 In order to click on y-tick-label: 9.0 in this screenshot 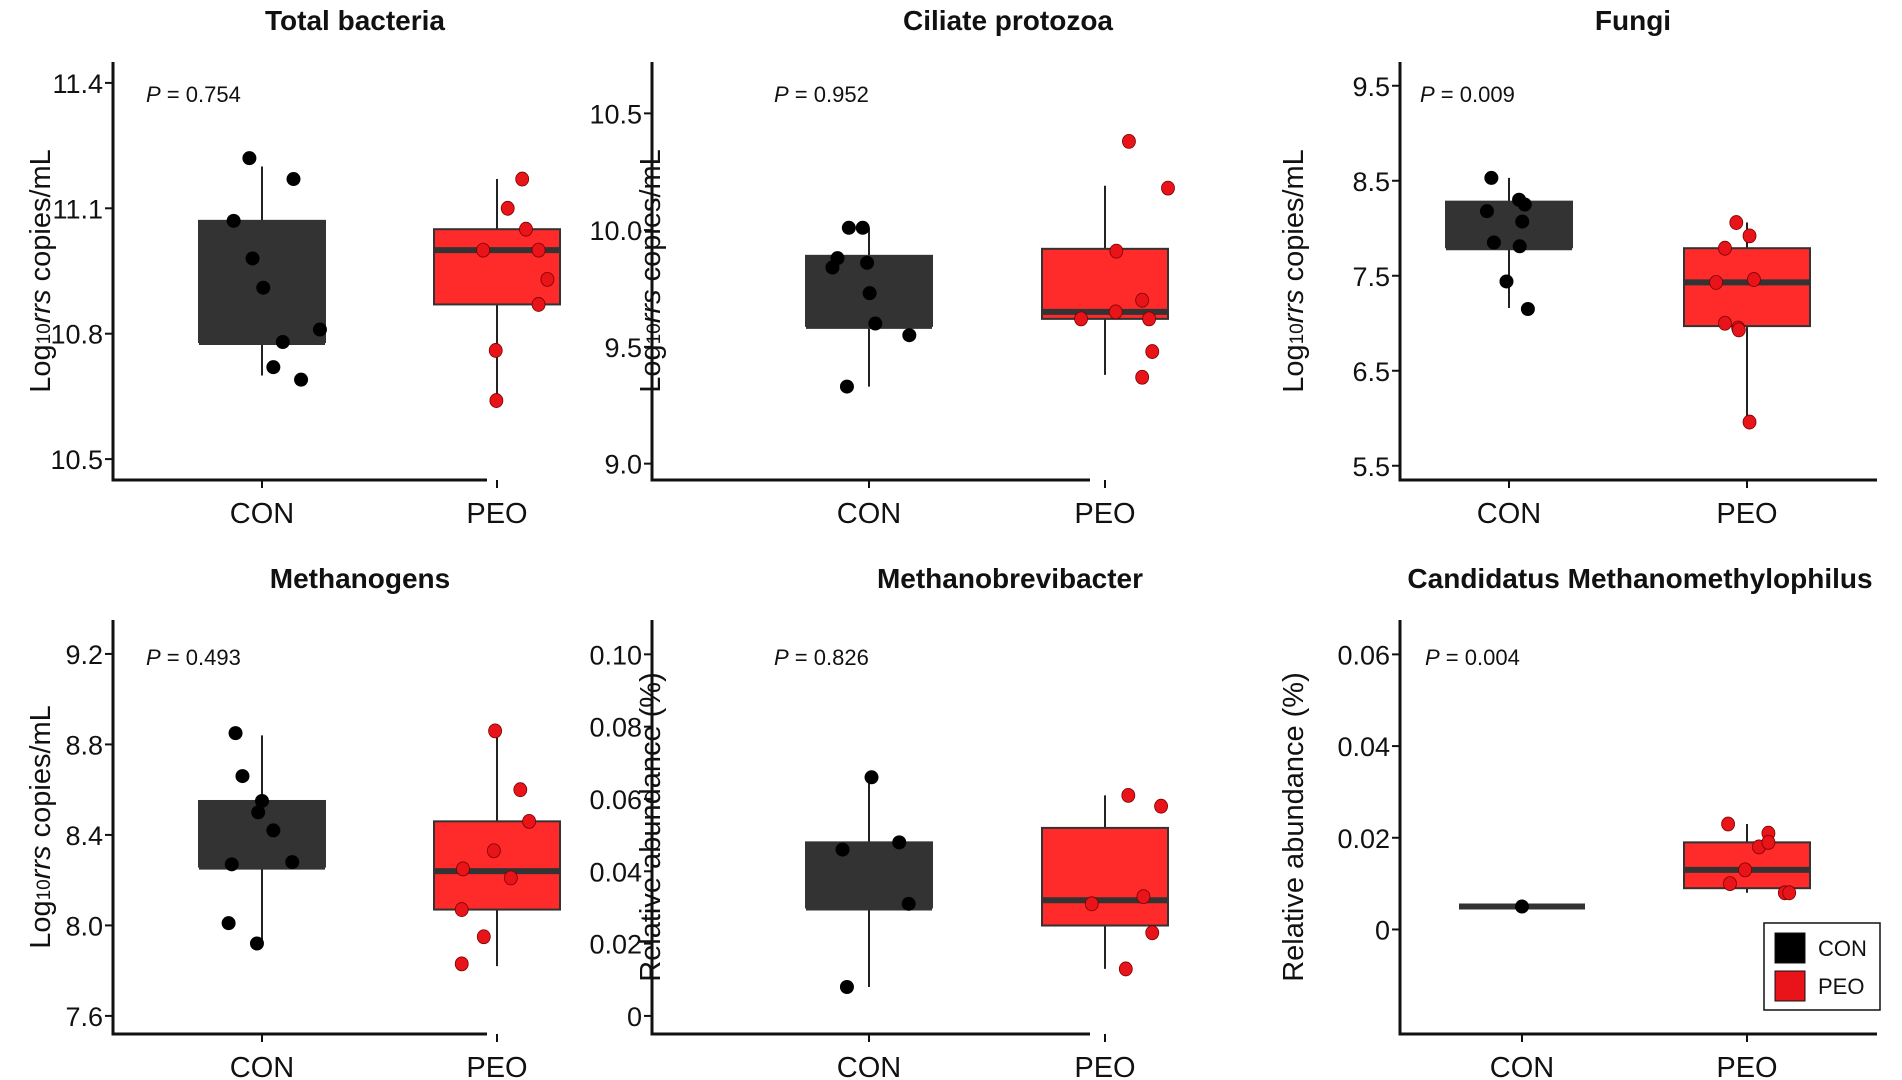, I will do `click(623, 465)`.